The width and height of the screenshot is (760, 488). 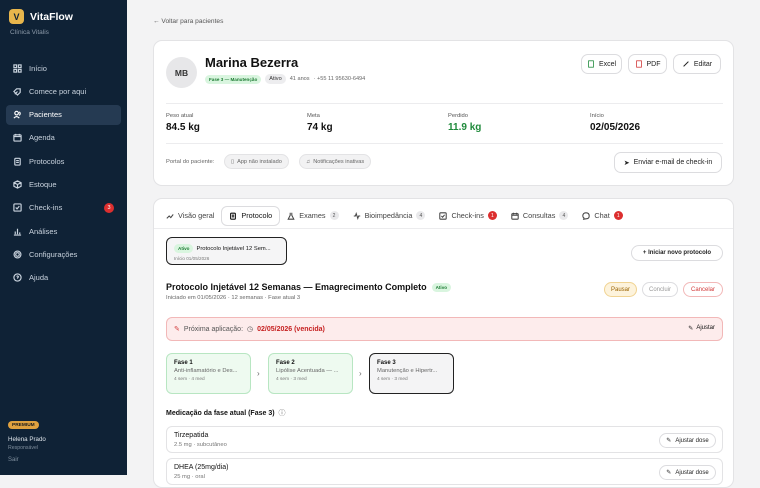 I want to click on excel-label: Excel, so click(x=607, y=64).